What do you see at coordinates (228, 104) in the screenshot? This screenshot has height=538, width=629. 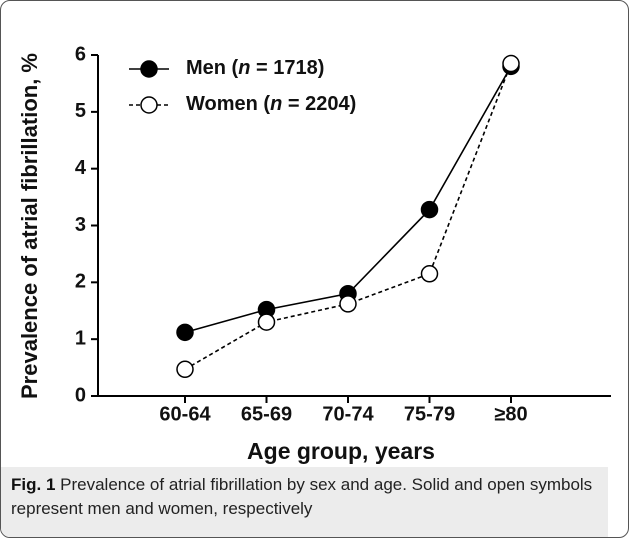 I see `legend-label-part: Women (` at bounding box center [228, 104].